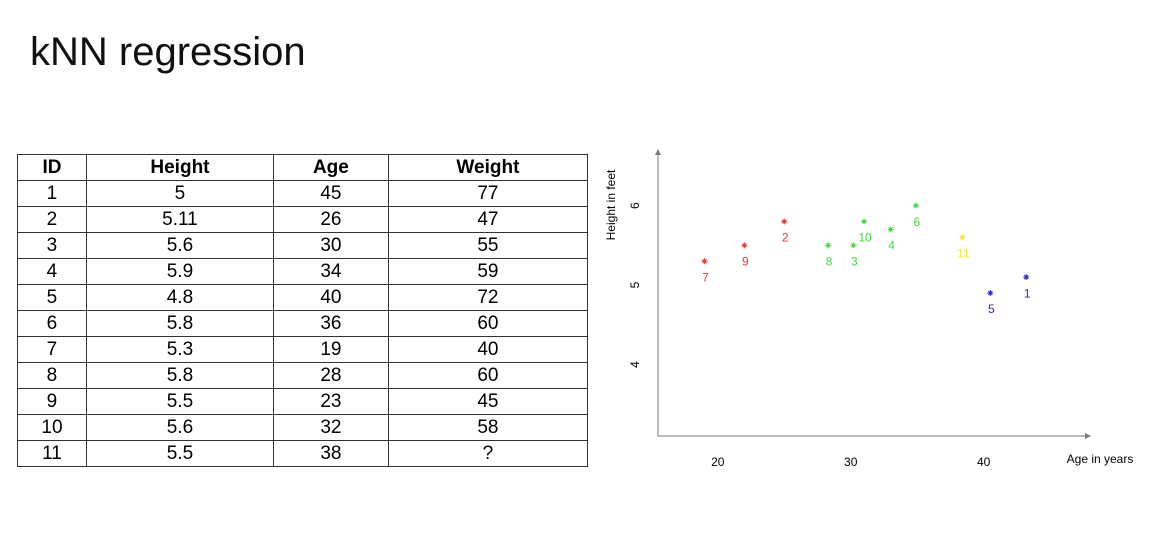 Image resolution: width=1162 pixels, height=557 pixels. What do you see at coordinates (179, 167) in the screenshot?
I see `header-cell: Height` at bounding box center [179, 167].